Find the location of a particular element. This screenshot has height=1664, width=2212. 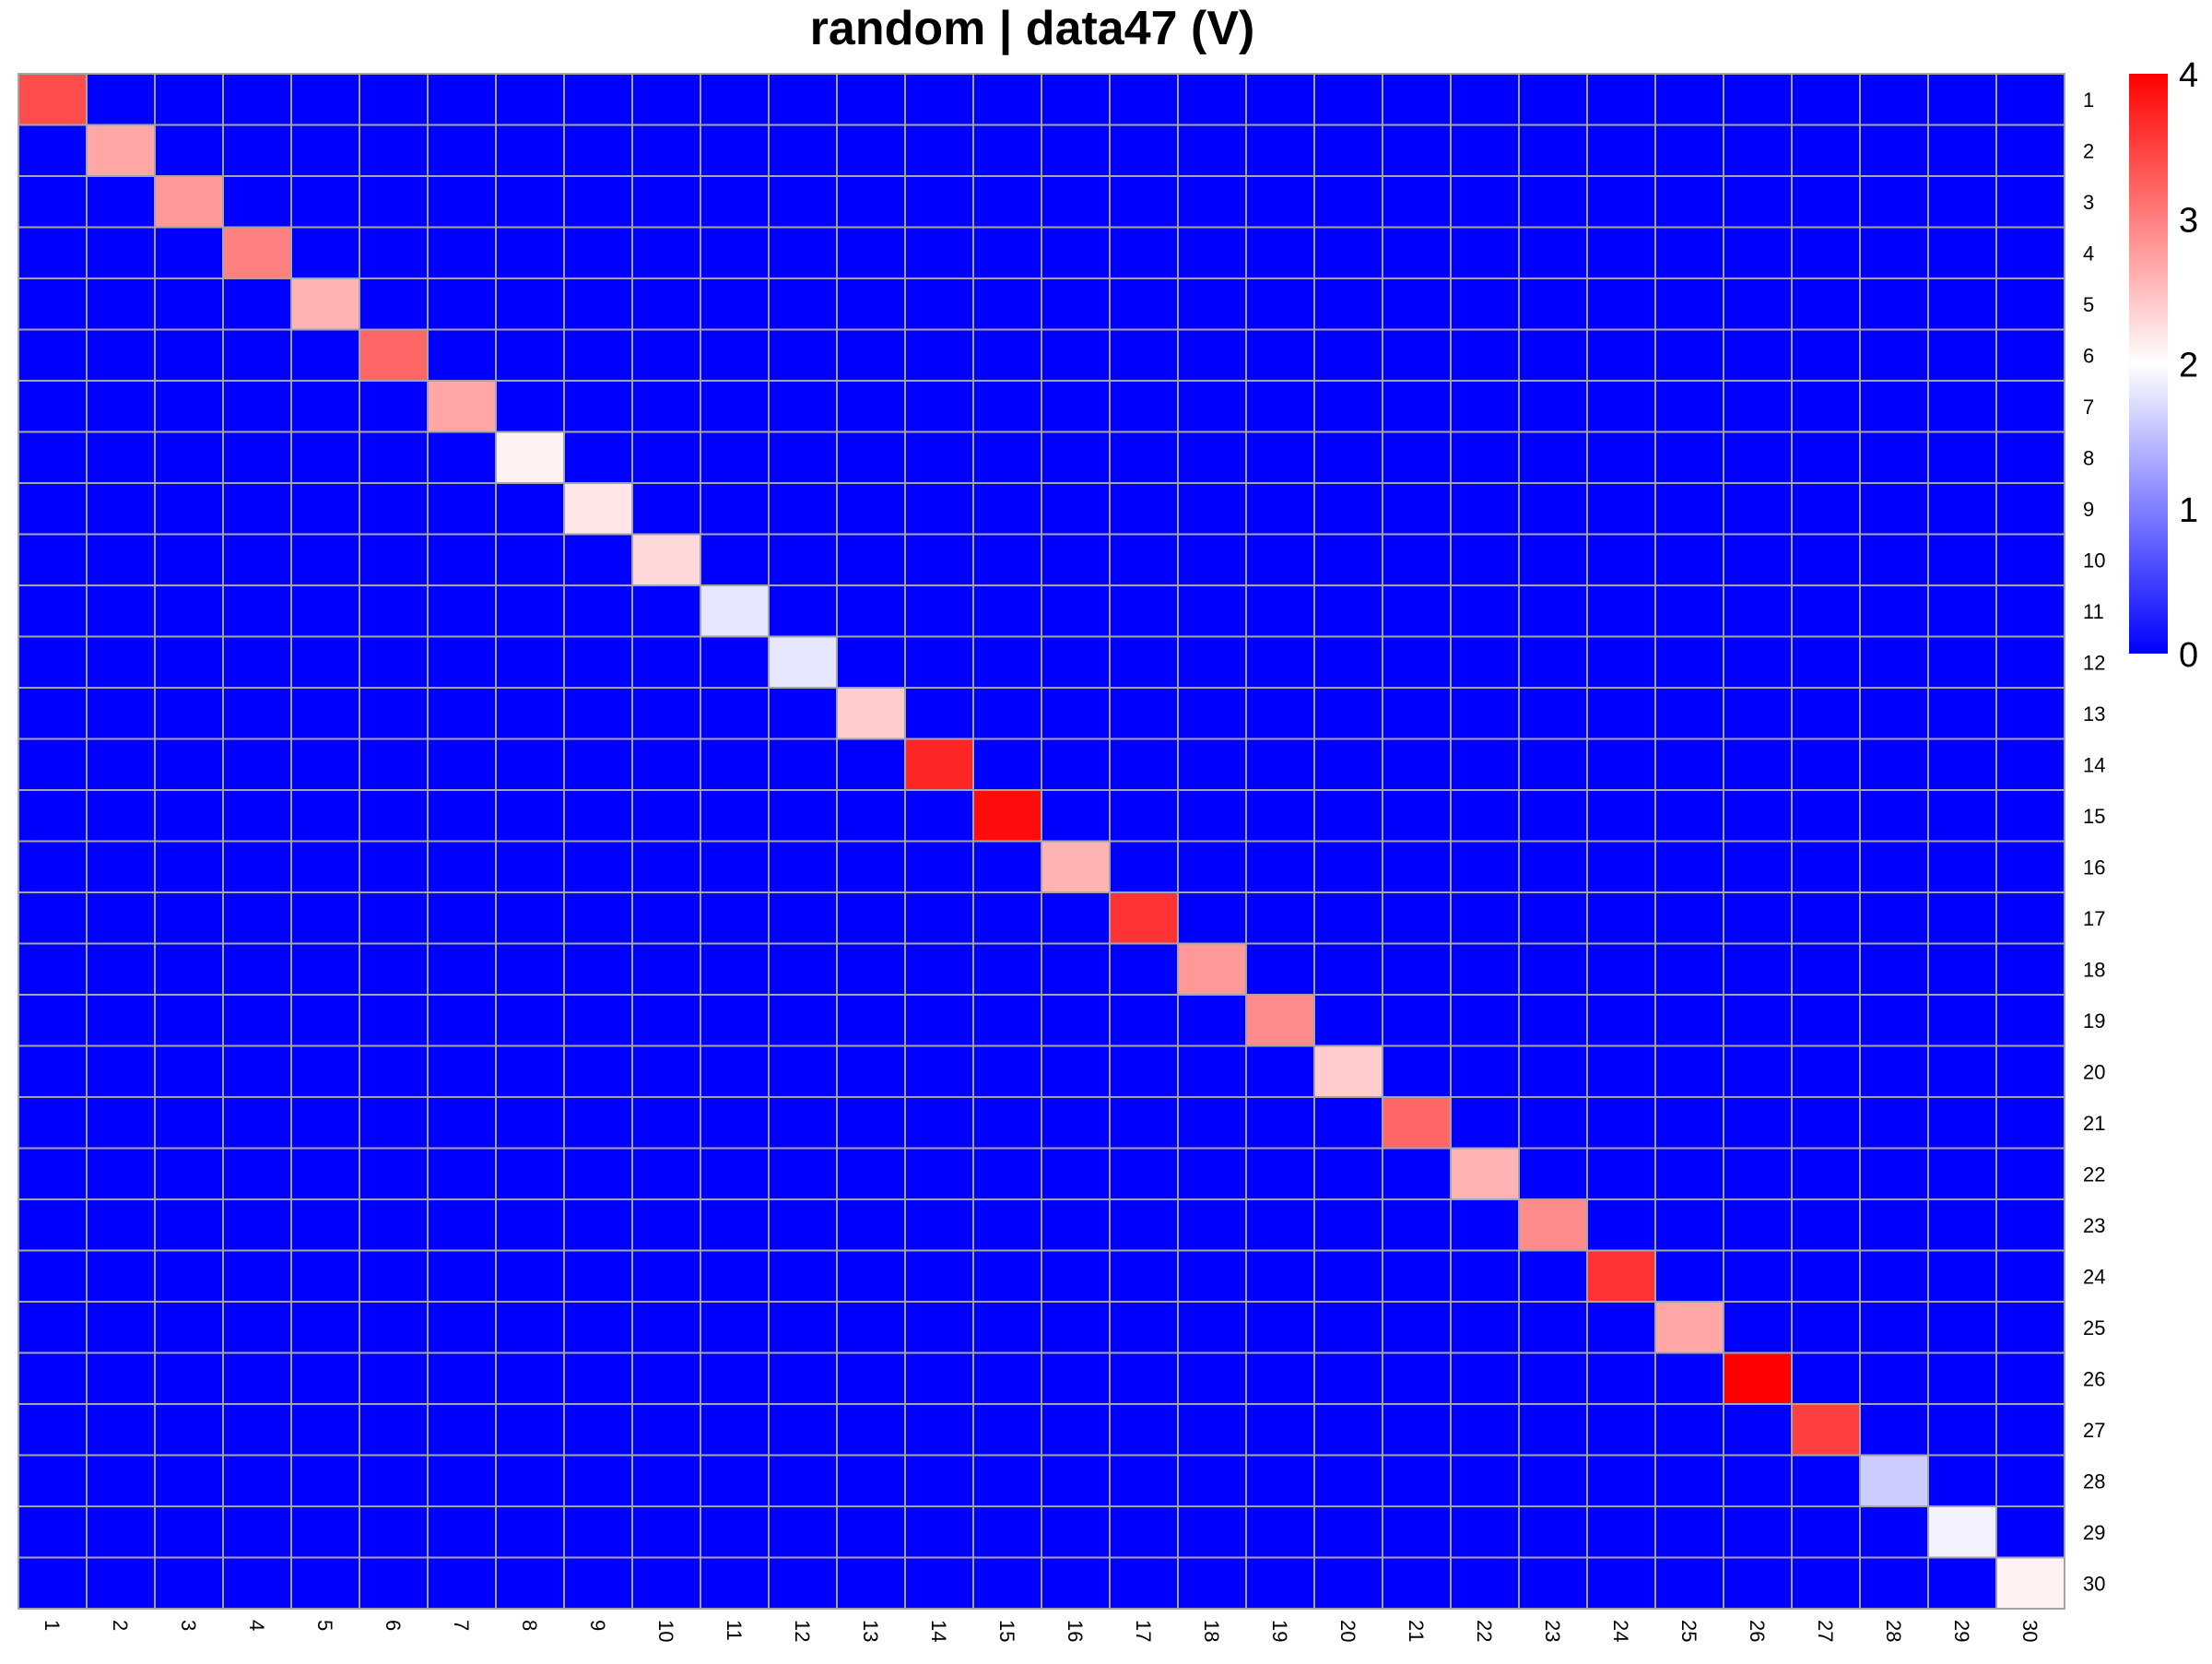

heatmap-cell-r27-c13 is located at coordinates (871, 1430).